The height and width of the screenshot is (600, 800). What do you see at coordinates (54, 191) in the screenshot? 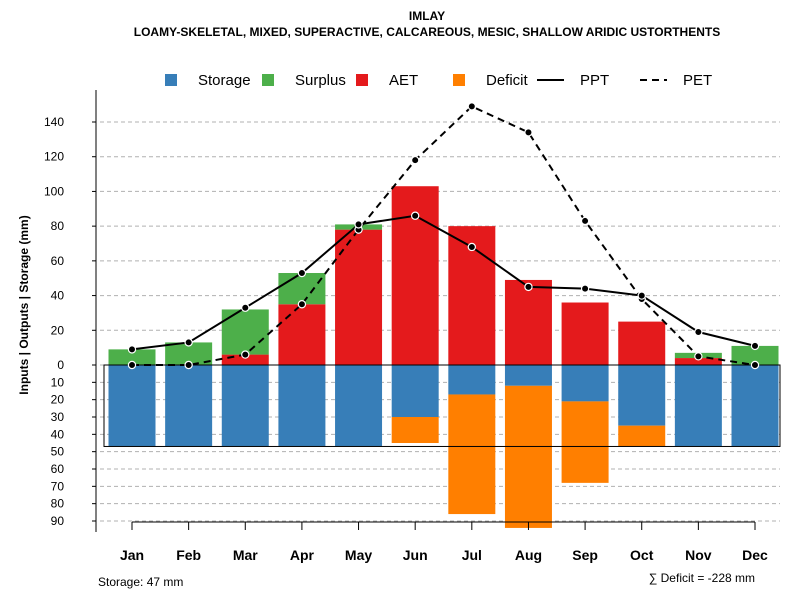
I see `y-tick-label: 100` at bounding box center [54, 191].